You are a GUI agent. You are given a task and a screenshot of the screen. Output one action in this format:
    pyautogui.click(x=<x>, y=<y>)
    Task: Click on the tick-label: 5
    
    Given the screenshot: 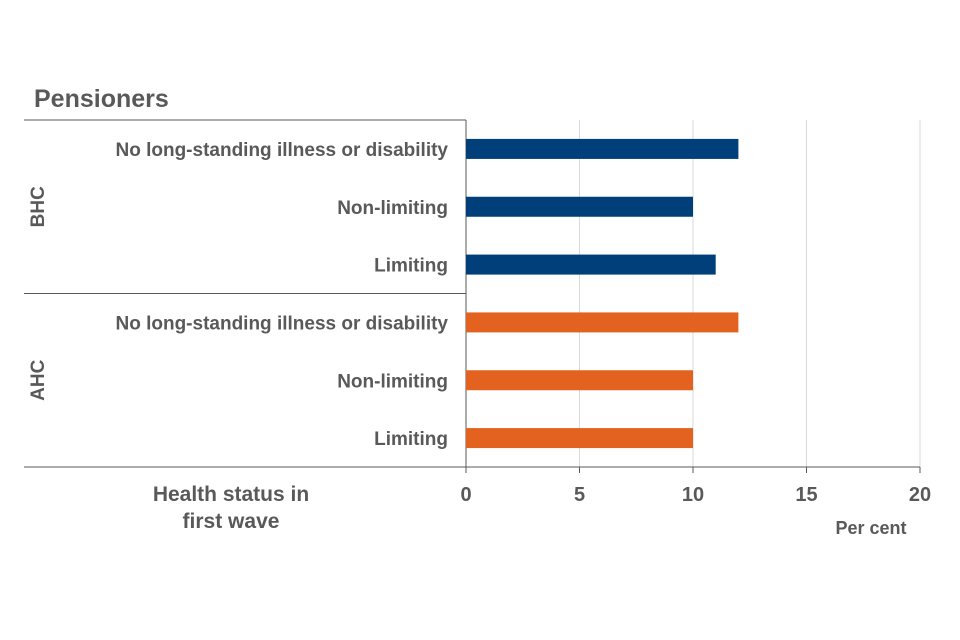 What is the action you would take?
    pyautogui.click(x=579, y=495)
    